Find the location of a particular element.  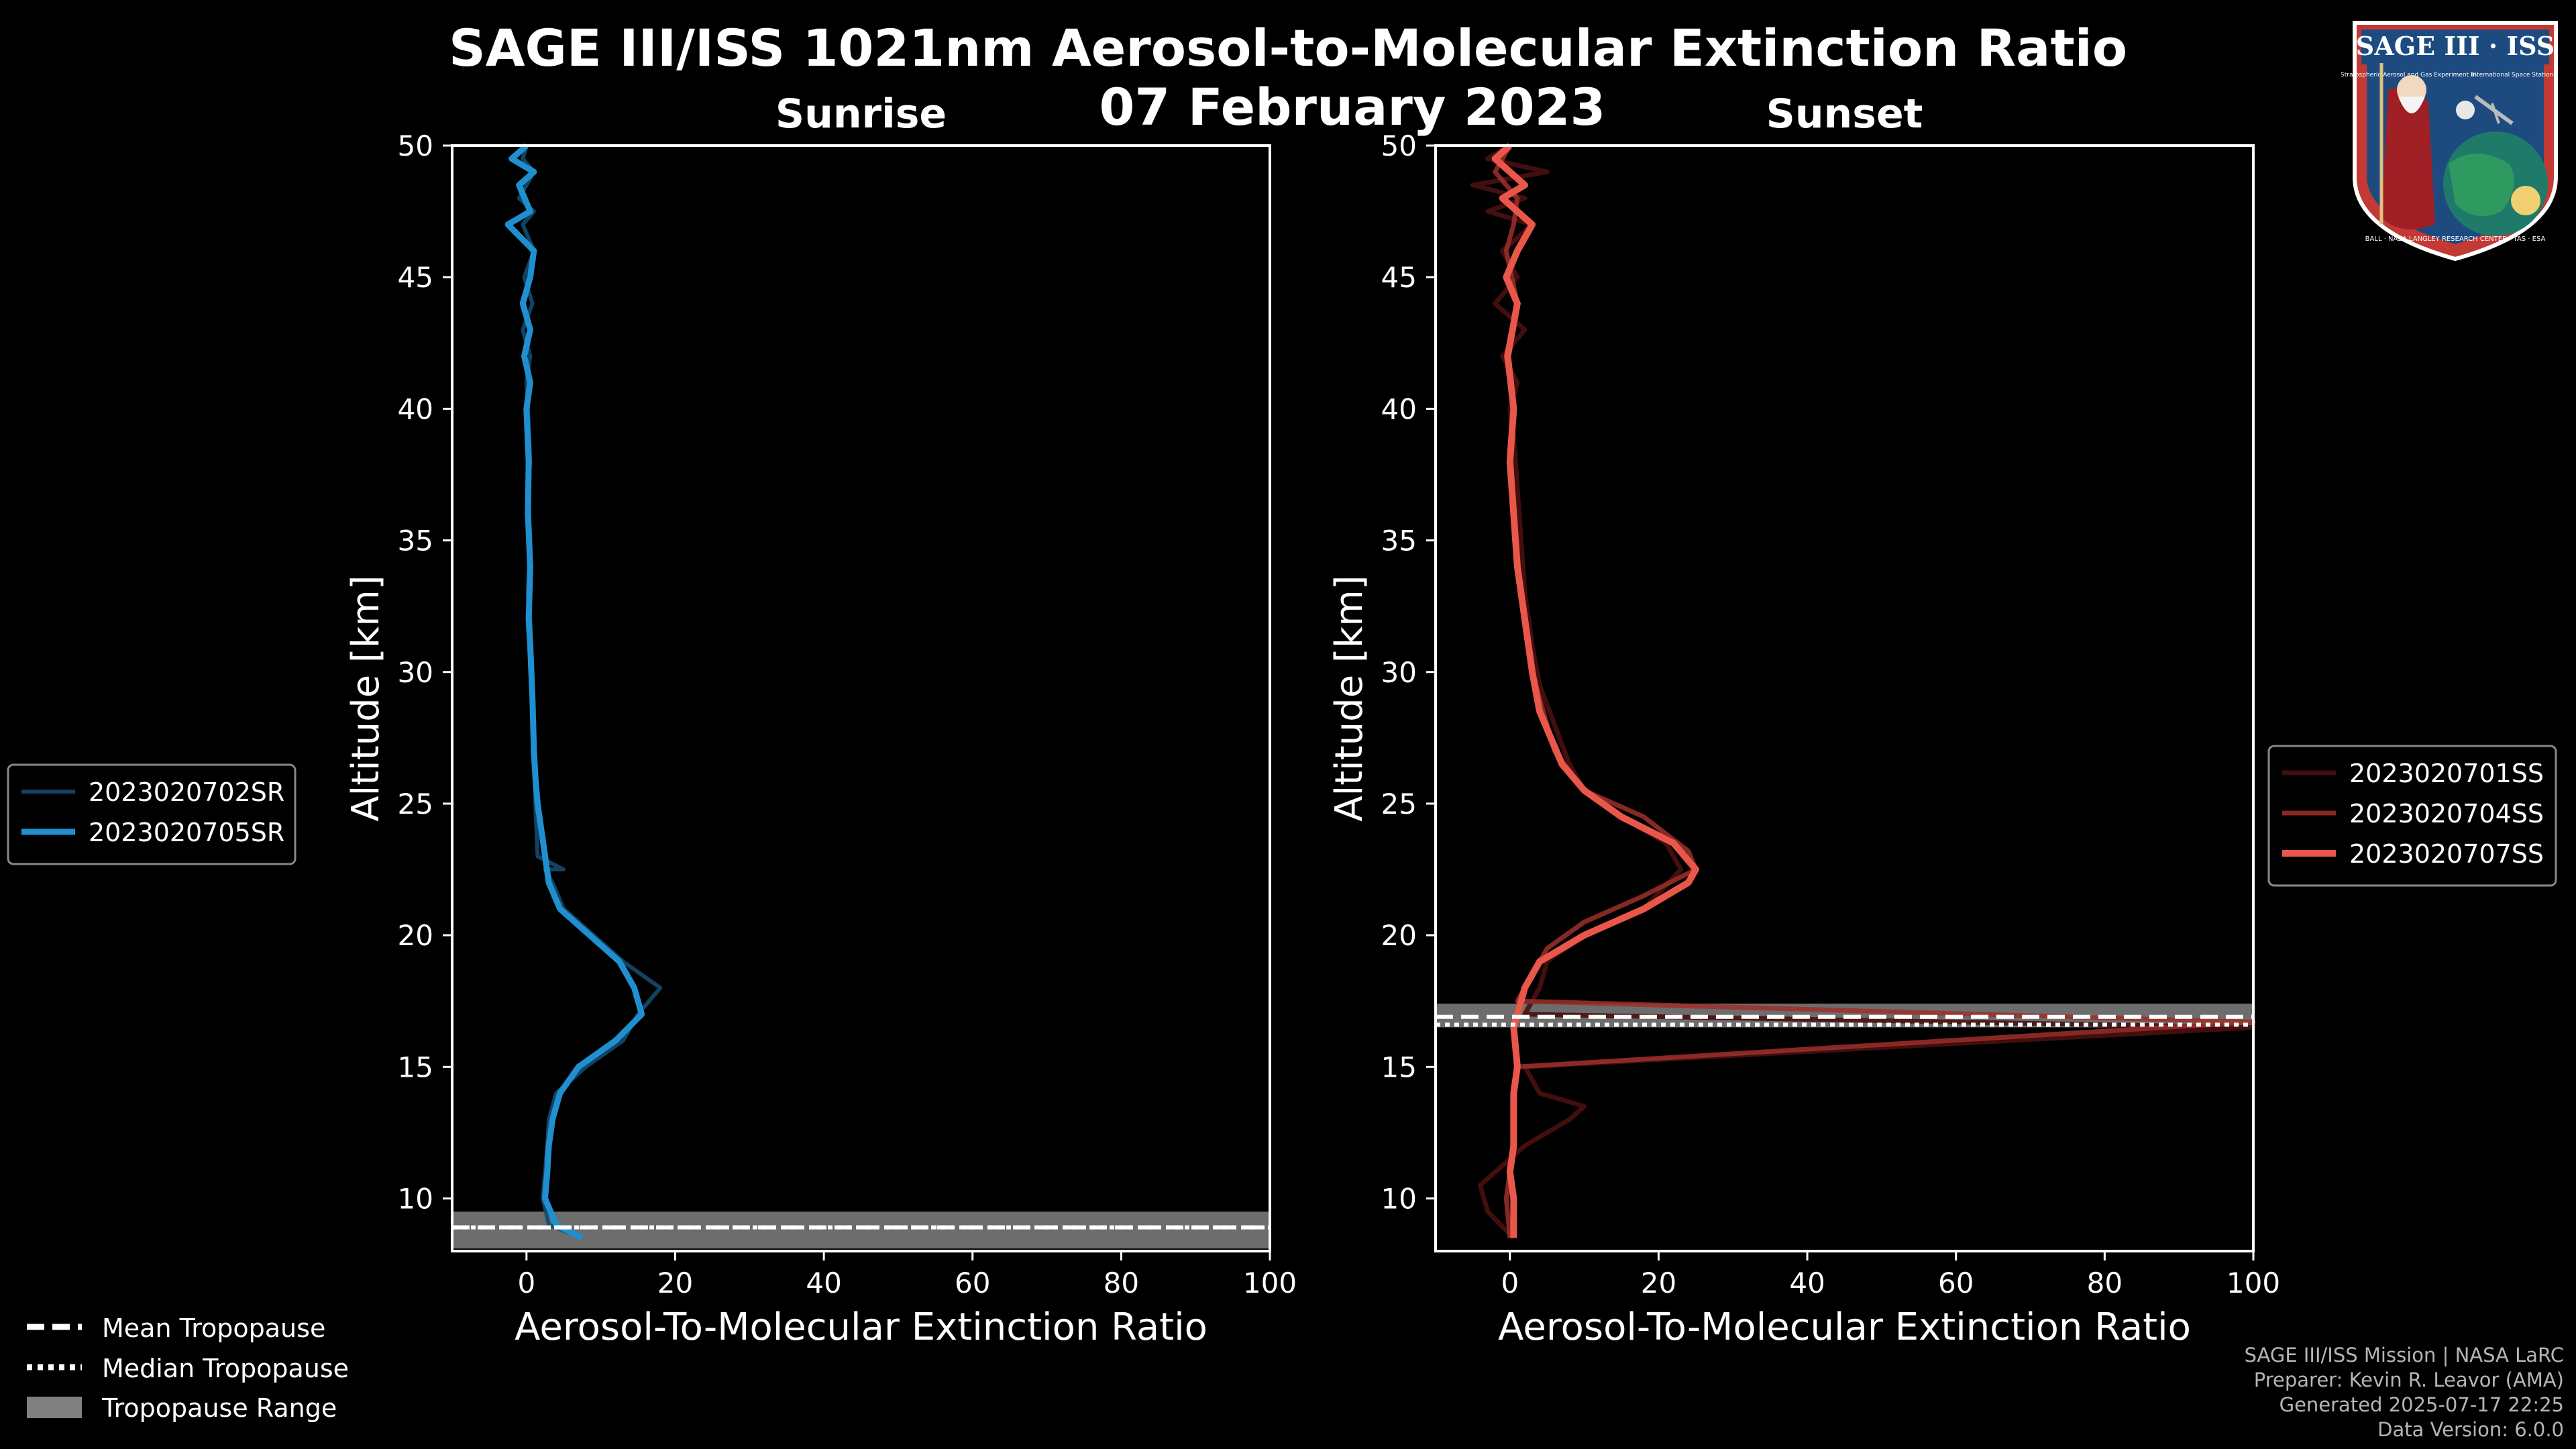

legend-label-2023020701SS: 2023020701SS is located at coordinates (2446, 773).